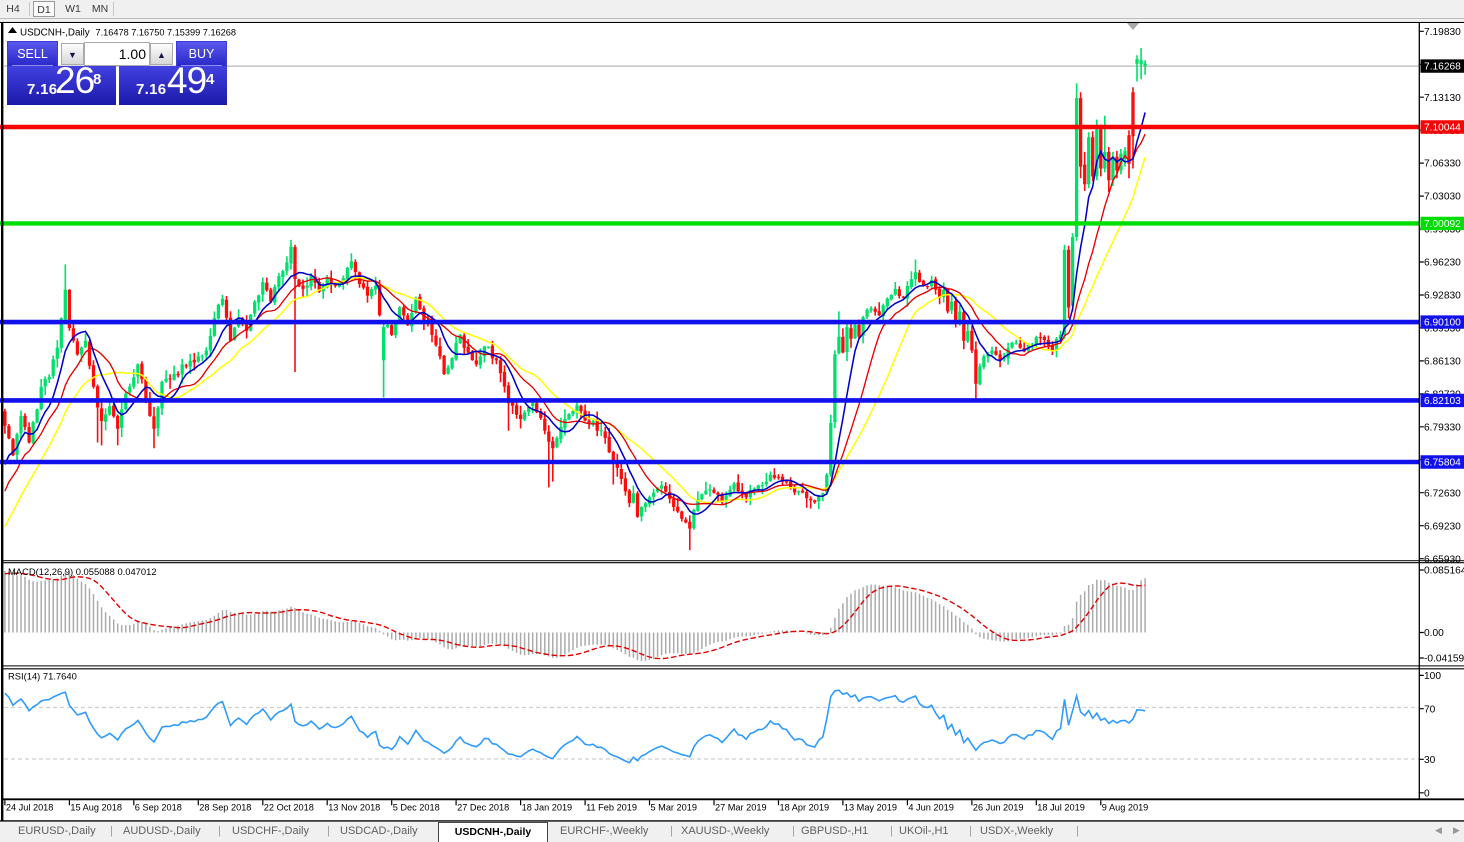 The width and height of the screenshot is (1464, 842). I want to click on svg-text: 100, so click(1432, 676).